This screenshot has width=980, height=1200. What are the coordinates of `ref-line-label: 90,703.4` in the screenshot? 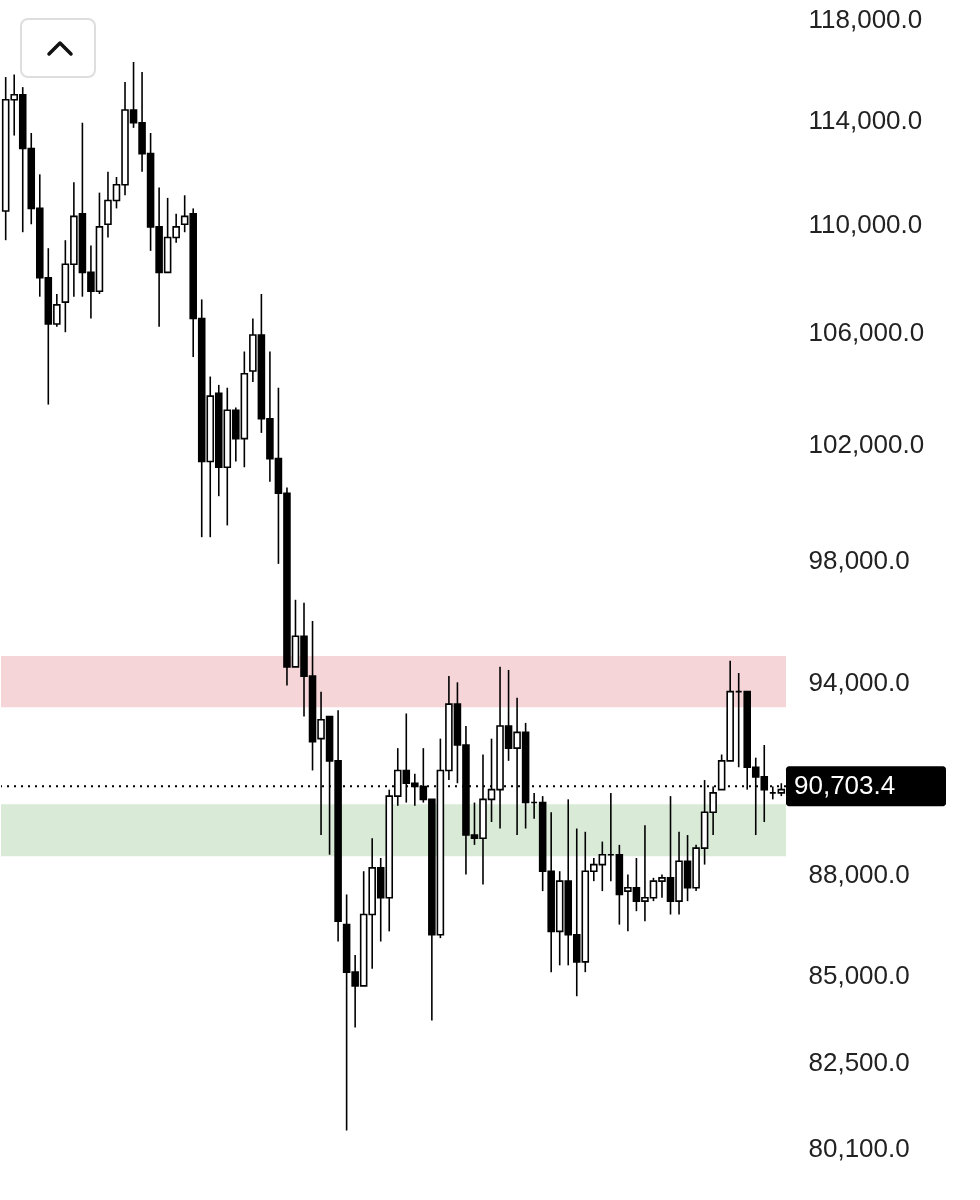 It's located at (845, 785).